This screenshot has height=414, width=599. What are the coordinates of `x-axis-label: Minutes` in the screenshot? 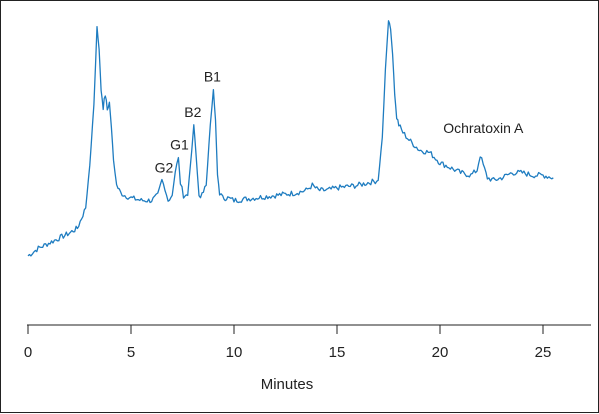 It's located at (287, 384).